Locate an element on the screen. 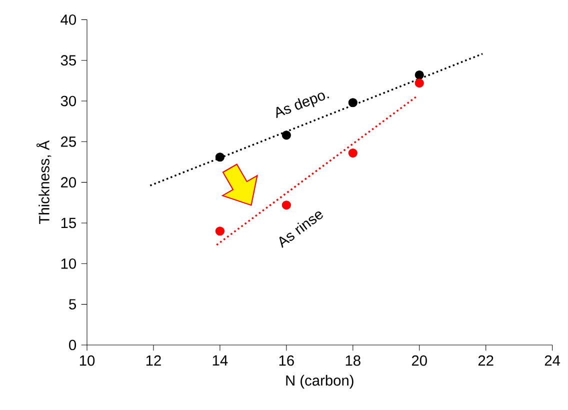 This screenshot has width=568, height=410. x-tick-label: 14 is located at coordinates (220, 360).